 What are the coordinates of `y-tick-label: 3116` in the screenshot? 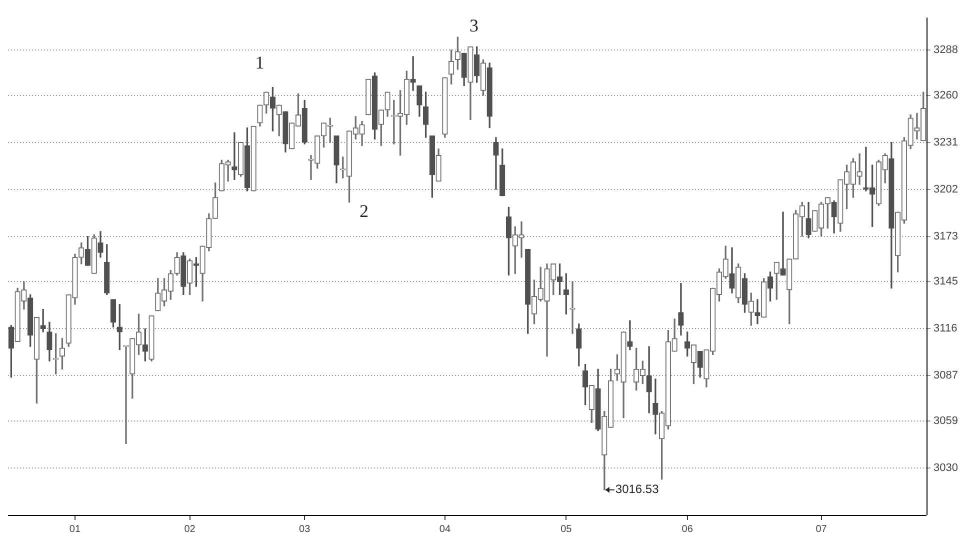 It's located at (946, 328).